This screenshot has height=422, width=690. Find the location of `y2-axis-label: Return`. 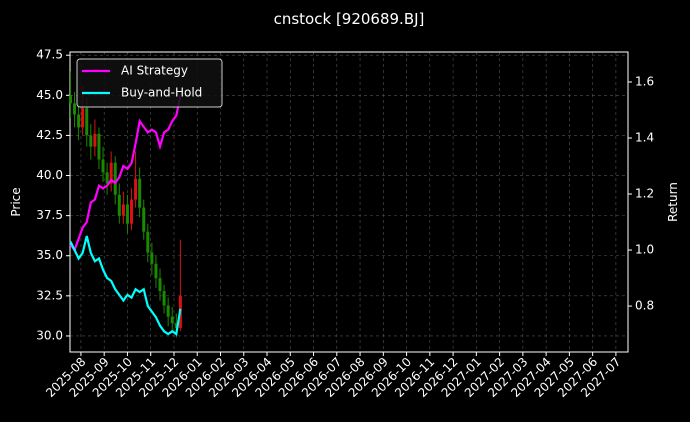

y2-axis-label: Return is located at coordinates (673, 202).